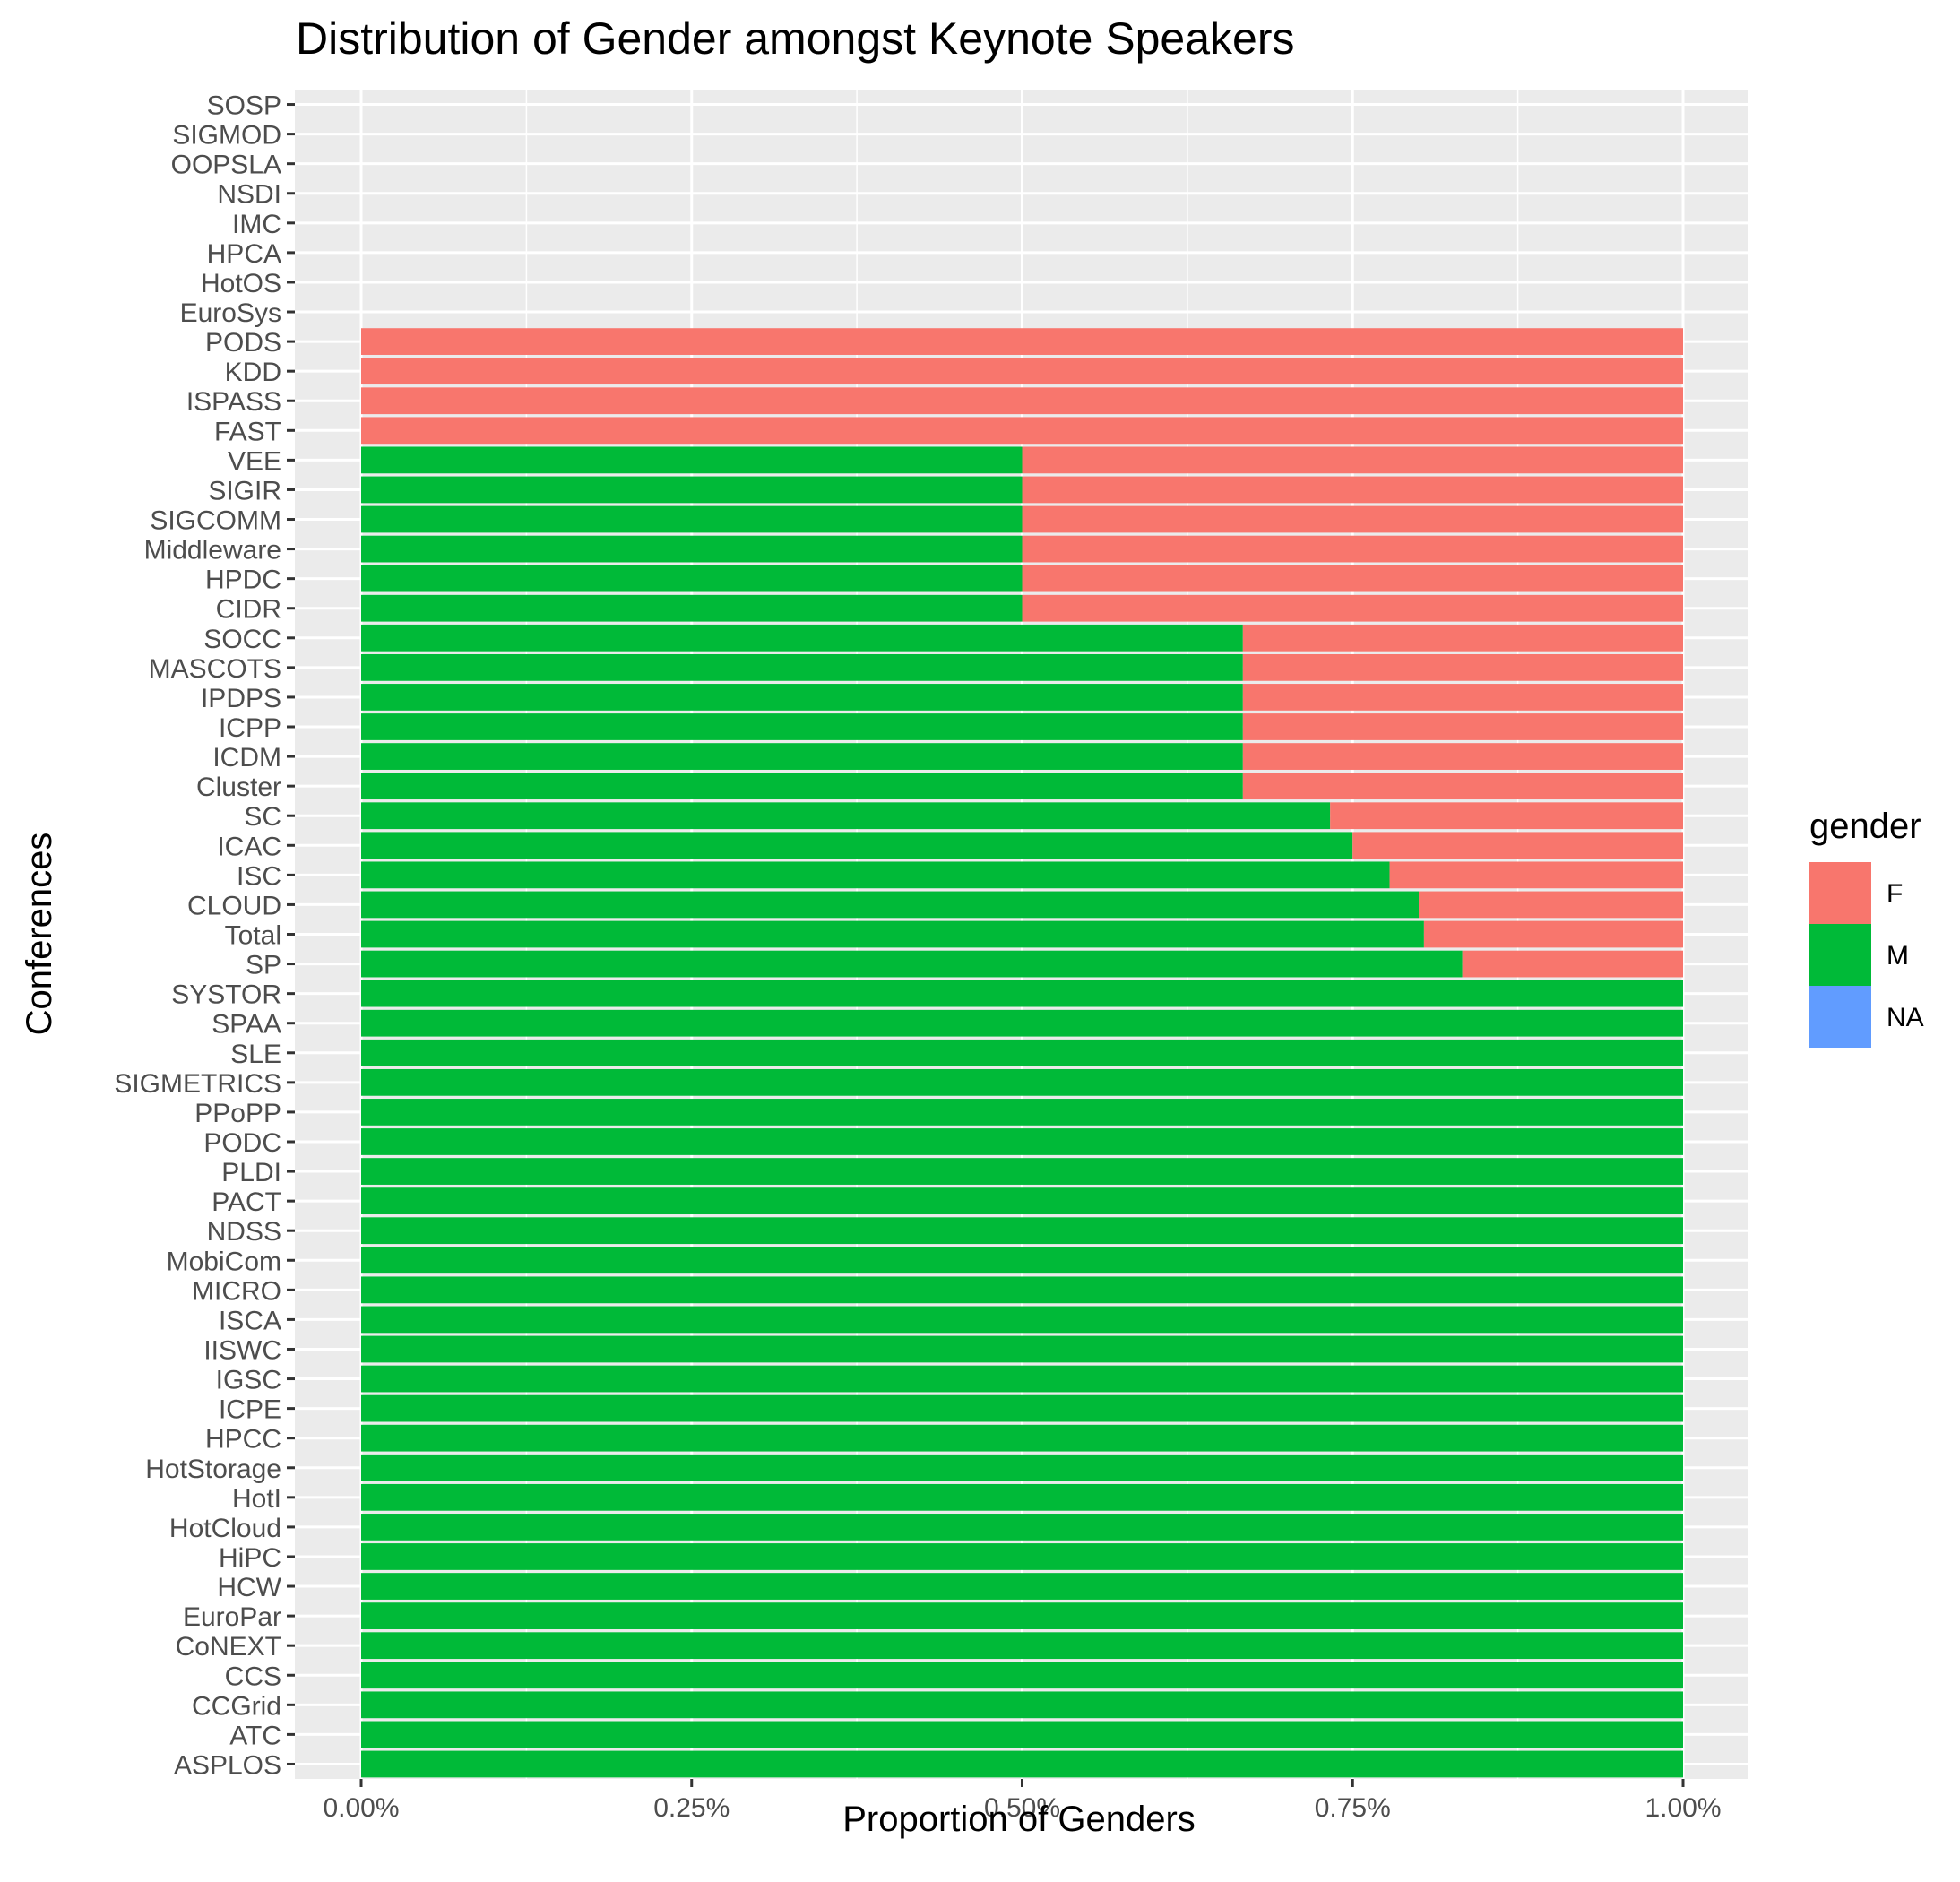 The height and width of the screenshot is (1882, 1960). What do you see at coordinates (263, 966) in the screenshot?
I see `y-tick-label: SP` at bounding box center [263, 966].